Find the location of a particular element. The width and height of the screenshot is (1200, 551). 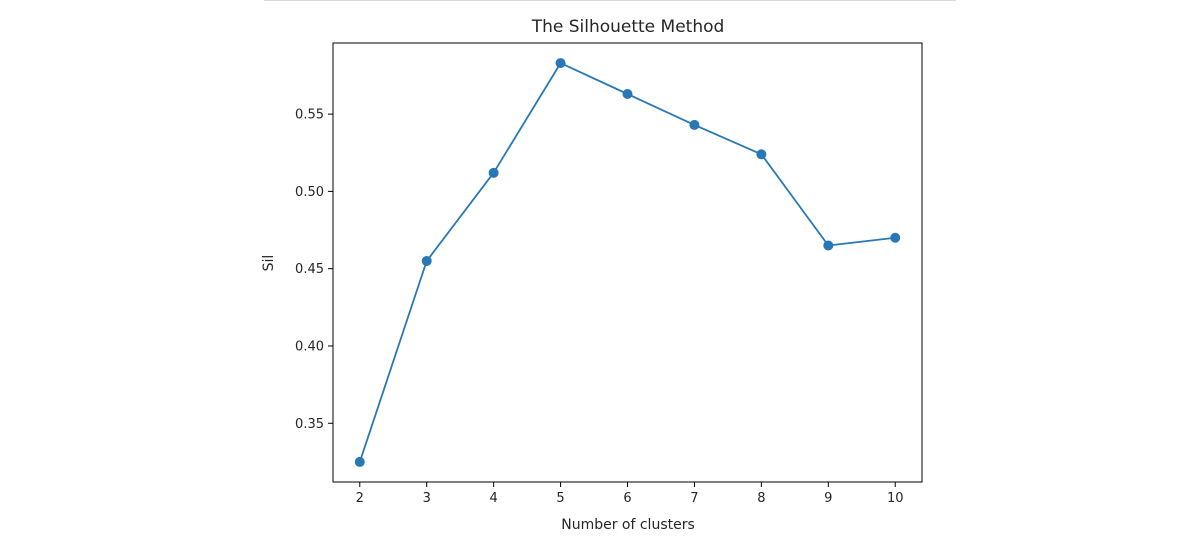

y-tick-label: 0.35 is located at coordinates (309, 424).